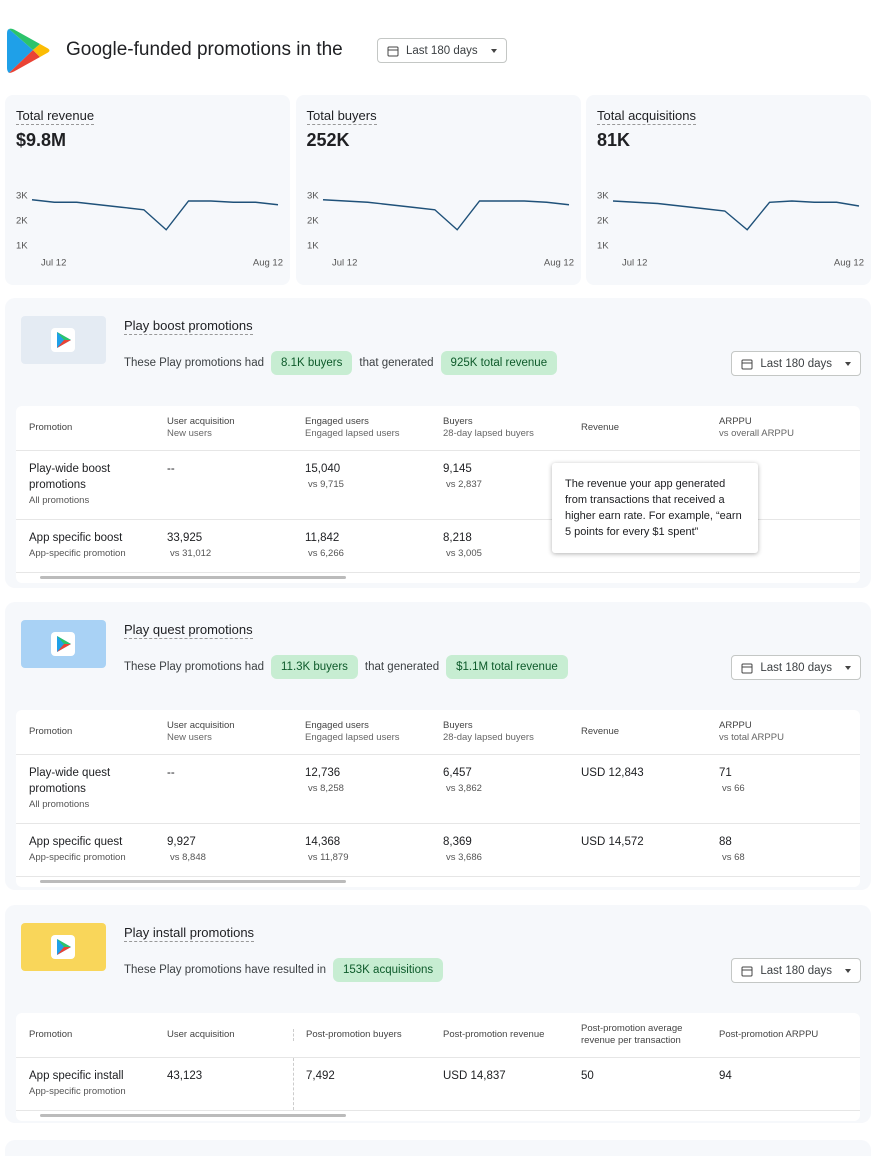 The image size is (888, 1156). What do you see at coordinates (181, 842) in the screenshot?
I see `cell-text: 9,927` at bounding box center [181, 842].